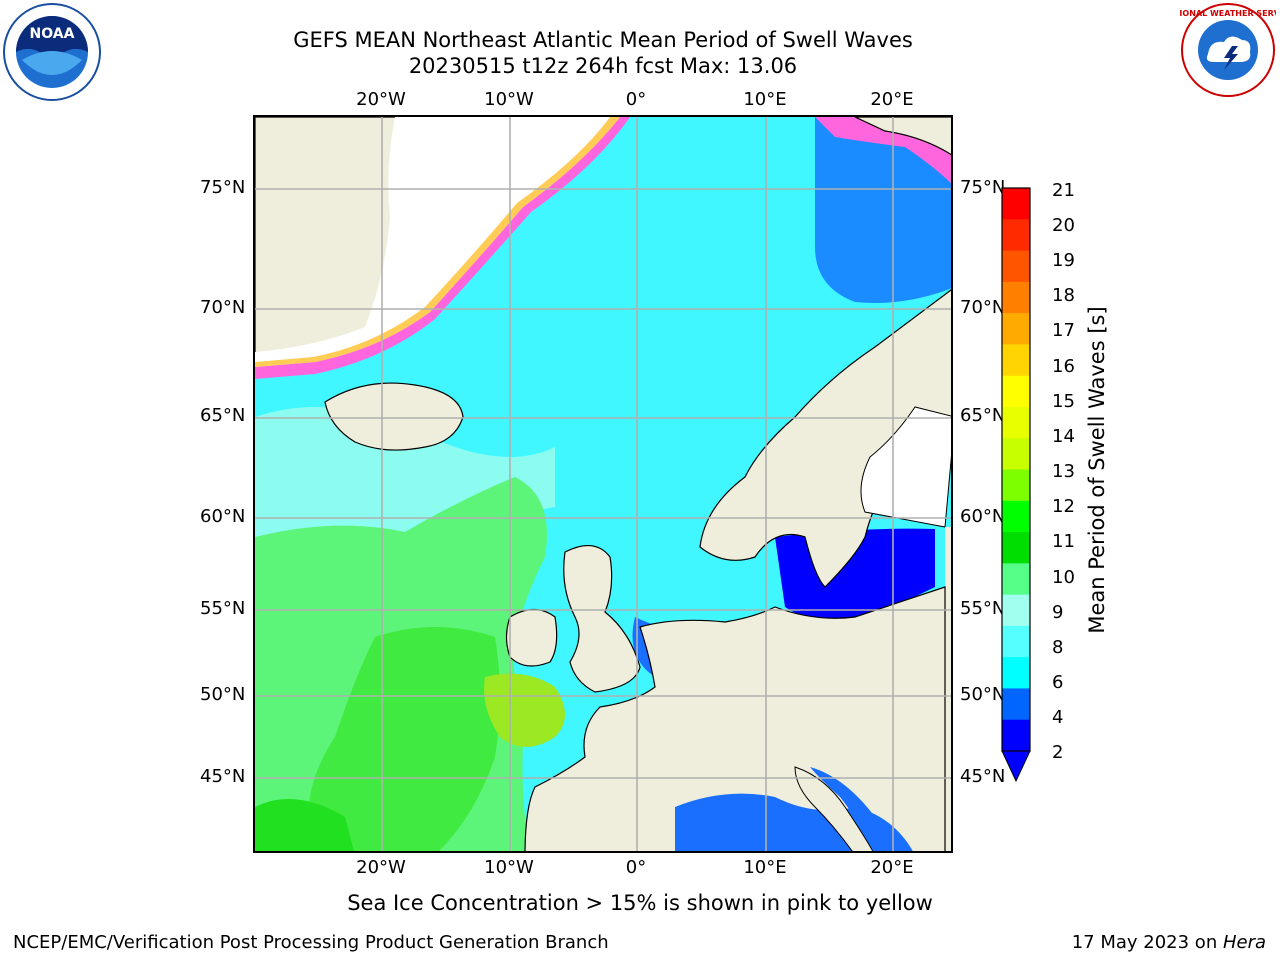  What do you see at coordinates (1228, 13) in the screenshot?
I see `svg-text: NATIONAL WEATHER SERVICE` at bounding box center [1228, 13].